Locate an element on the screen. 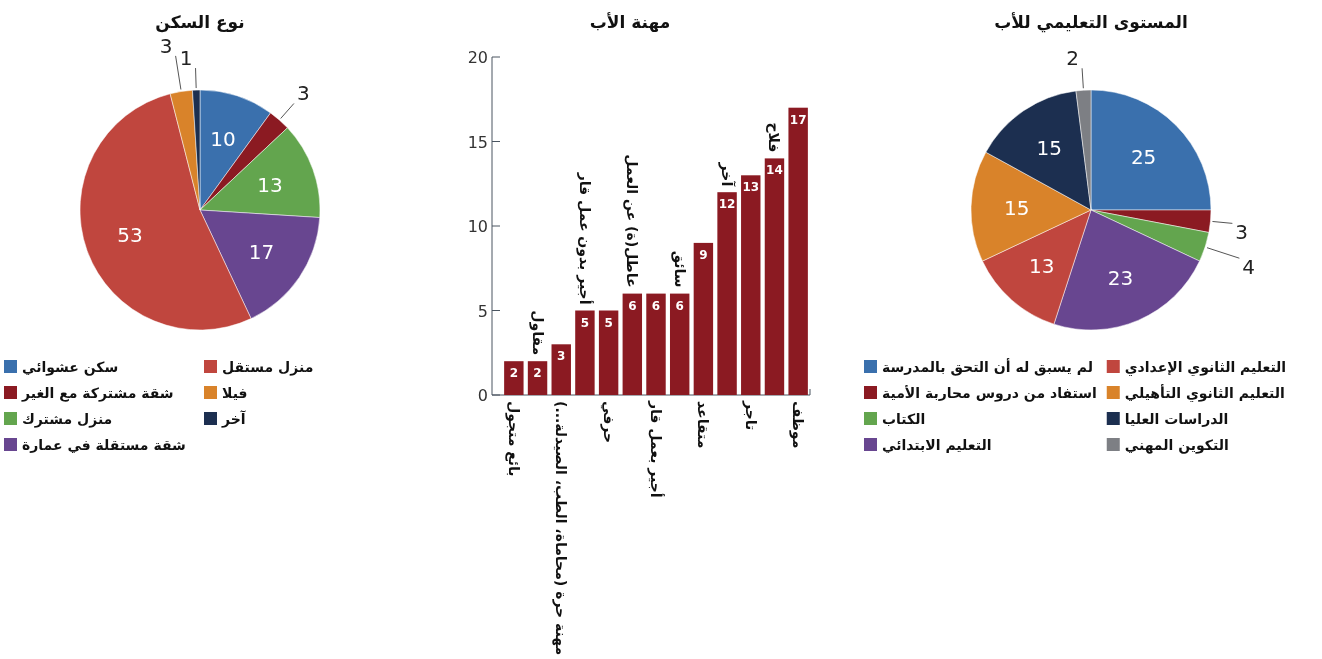 The width and height of the screenshot is (1322, 659). legend-label: سكن عشوائي is located at coordinates (70, 367).